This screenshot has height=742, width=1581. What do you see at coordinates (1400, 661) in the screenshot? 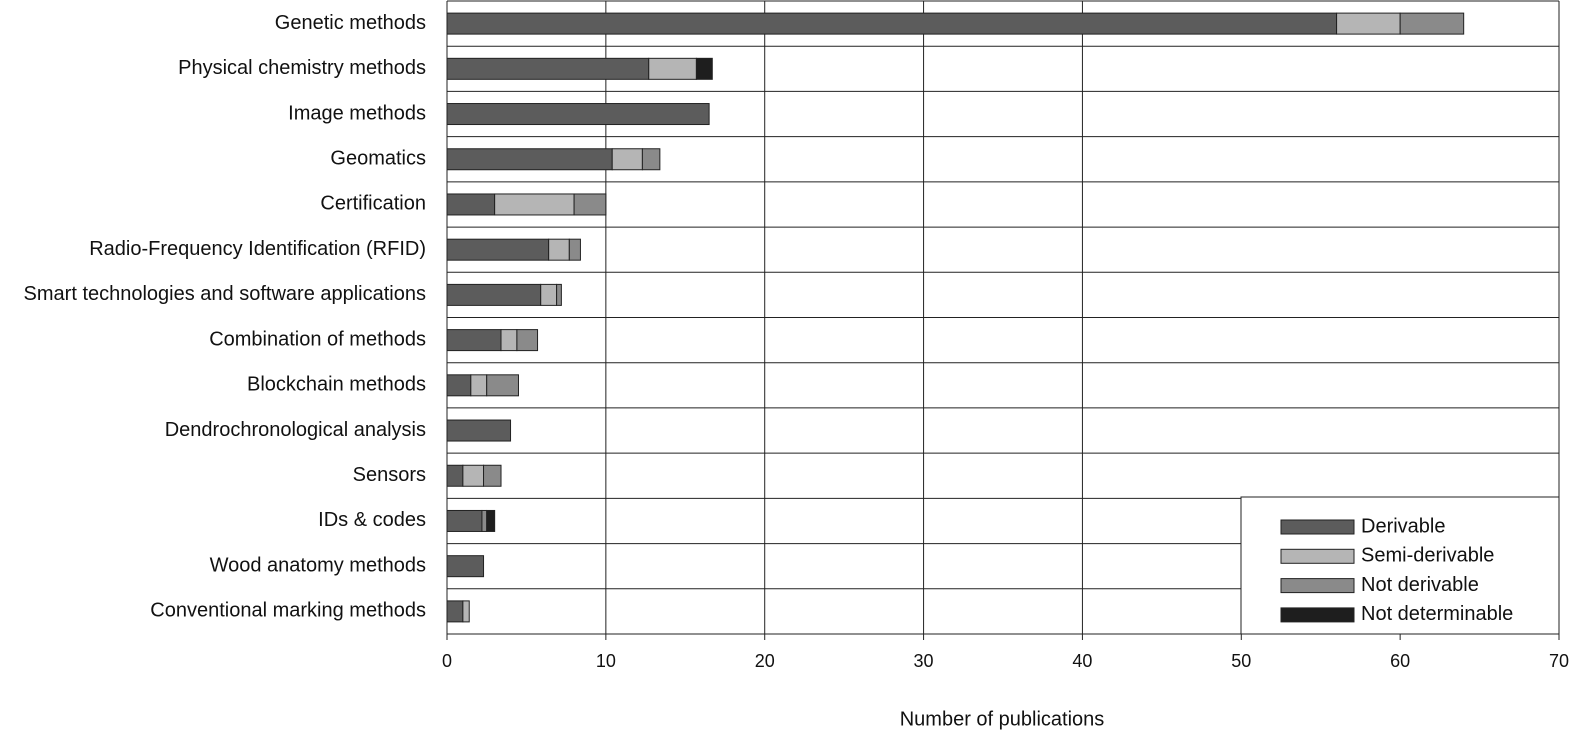
I see `x-tick-label: 60` at bounding box center [1400, 661].